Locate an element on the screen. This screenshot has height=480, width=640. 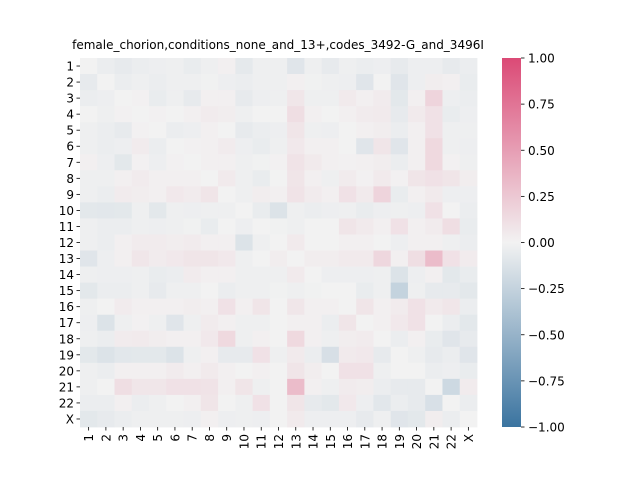
y-tick-label: 20 is located at coordinates (66, 371).